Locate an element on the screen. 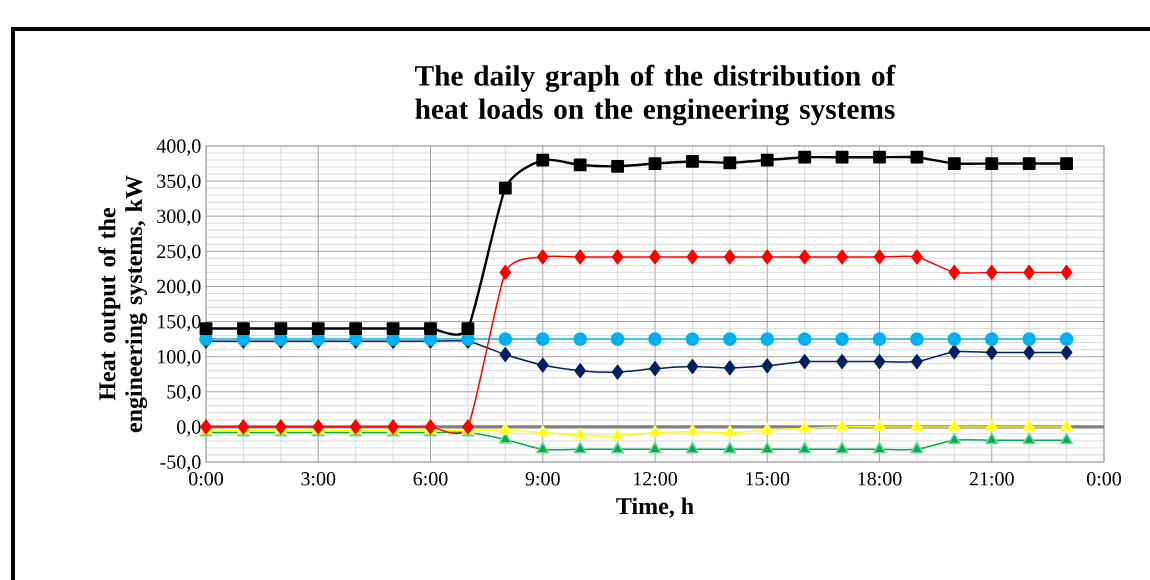 This screenshot has width=1150, height=580. y-axis-title: Heat output of the engineering systems, kW is located at coordinates (123, 304).